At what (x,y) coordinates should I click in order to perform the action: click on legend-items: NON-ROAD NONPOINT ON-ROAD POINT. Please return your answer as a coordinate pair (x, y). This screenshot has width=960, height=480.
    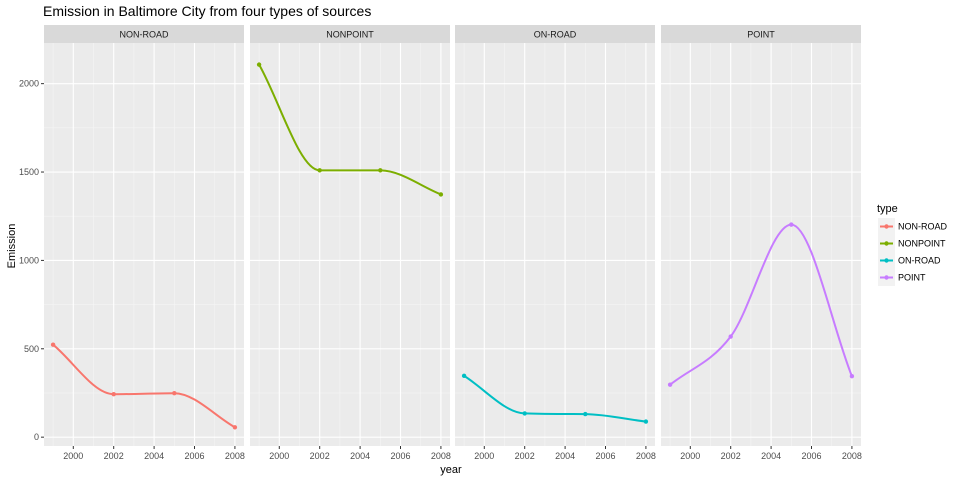
    Looking at the image, I should click on (912, 252).